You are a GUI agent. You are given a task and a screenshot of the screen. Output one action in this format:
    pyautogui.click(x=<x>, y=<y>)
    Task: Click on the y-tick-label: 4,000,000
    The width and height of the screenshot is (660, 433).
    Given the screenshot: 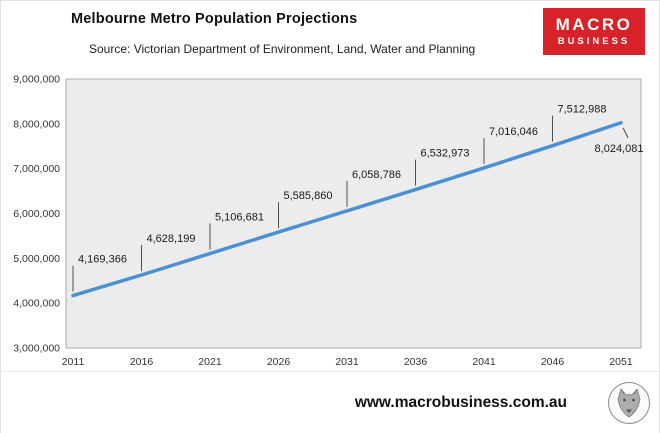 What is the action you would take?
    pyautogui.click(x=36, y=304)
    